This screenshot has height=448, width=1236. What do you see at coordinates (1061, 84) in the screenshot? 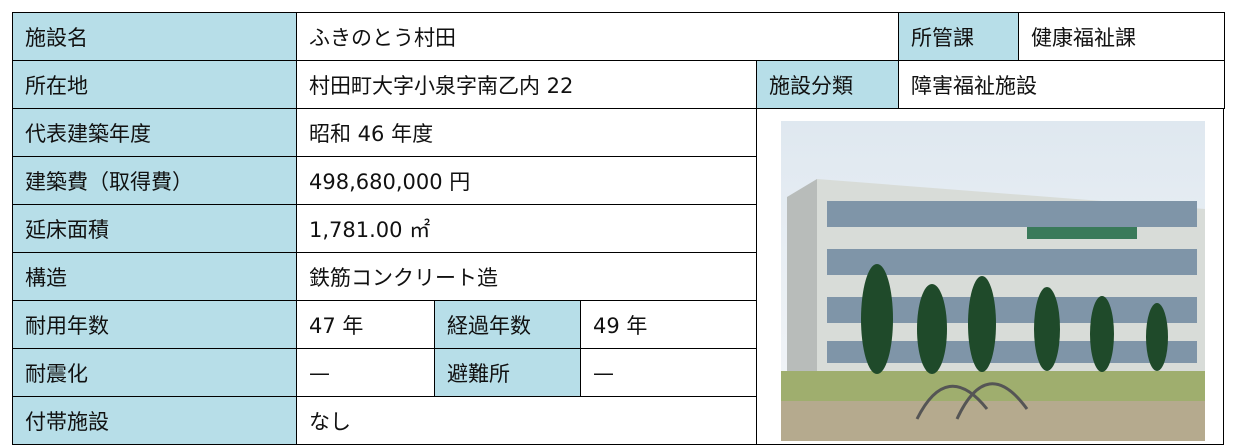
I see `value-cell: 障害福祉施設` at bounding box center [1061, 84].